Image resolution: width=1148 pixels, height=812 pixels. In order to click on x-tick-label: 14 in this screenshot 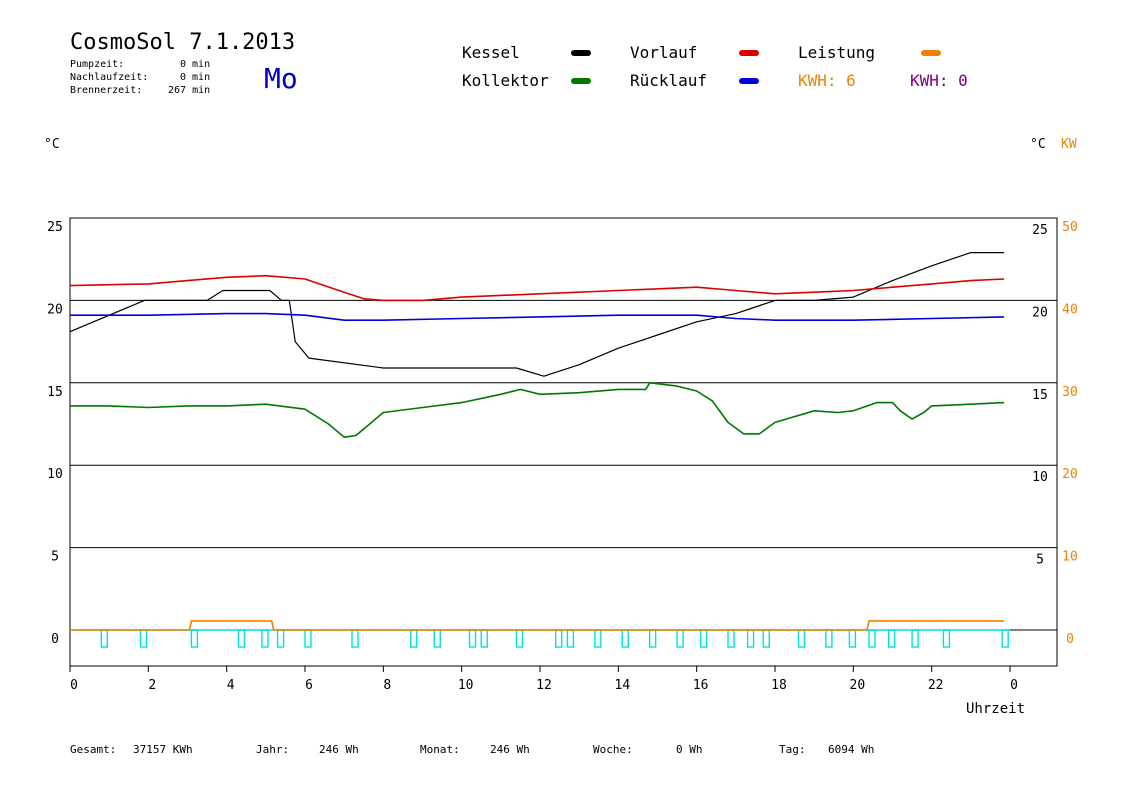, I will do `click(623, 685)`.